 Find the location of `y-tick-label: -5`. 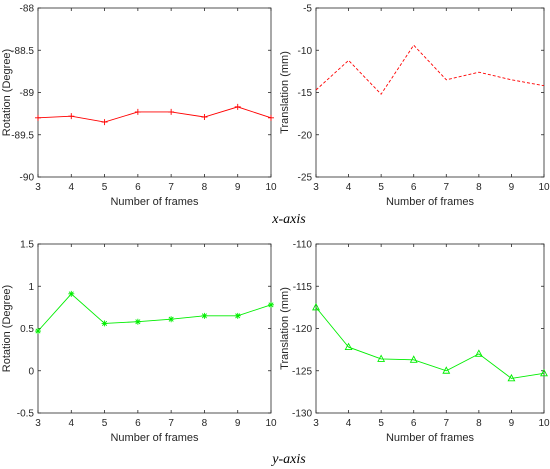

y-tick-label: -5 is located at coordinates (307, 9).